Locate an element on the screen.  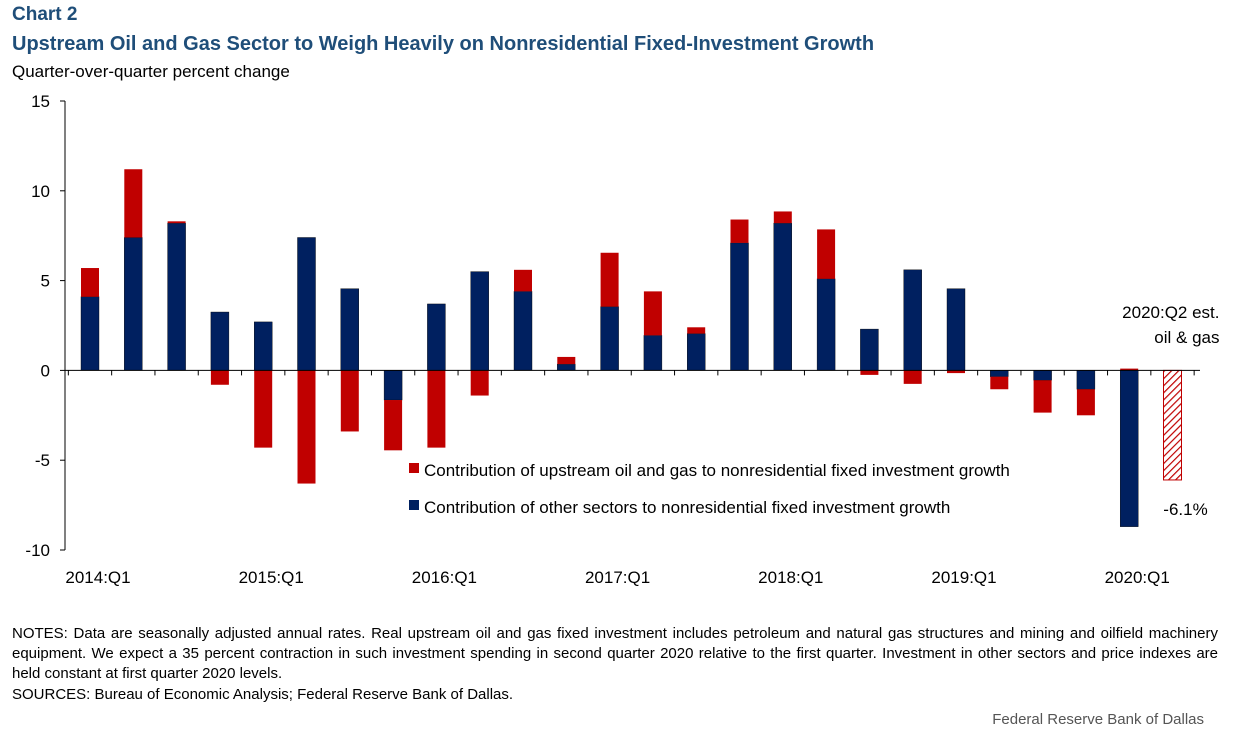
bar-other-2015:Q2 is located at coordinates (306, 304).